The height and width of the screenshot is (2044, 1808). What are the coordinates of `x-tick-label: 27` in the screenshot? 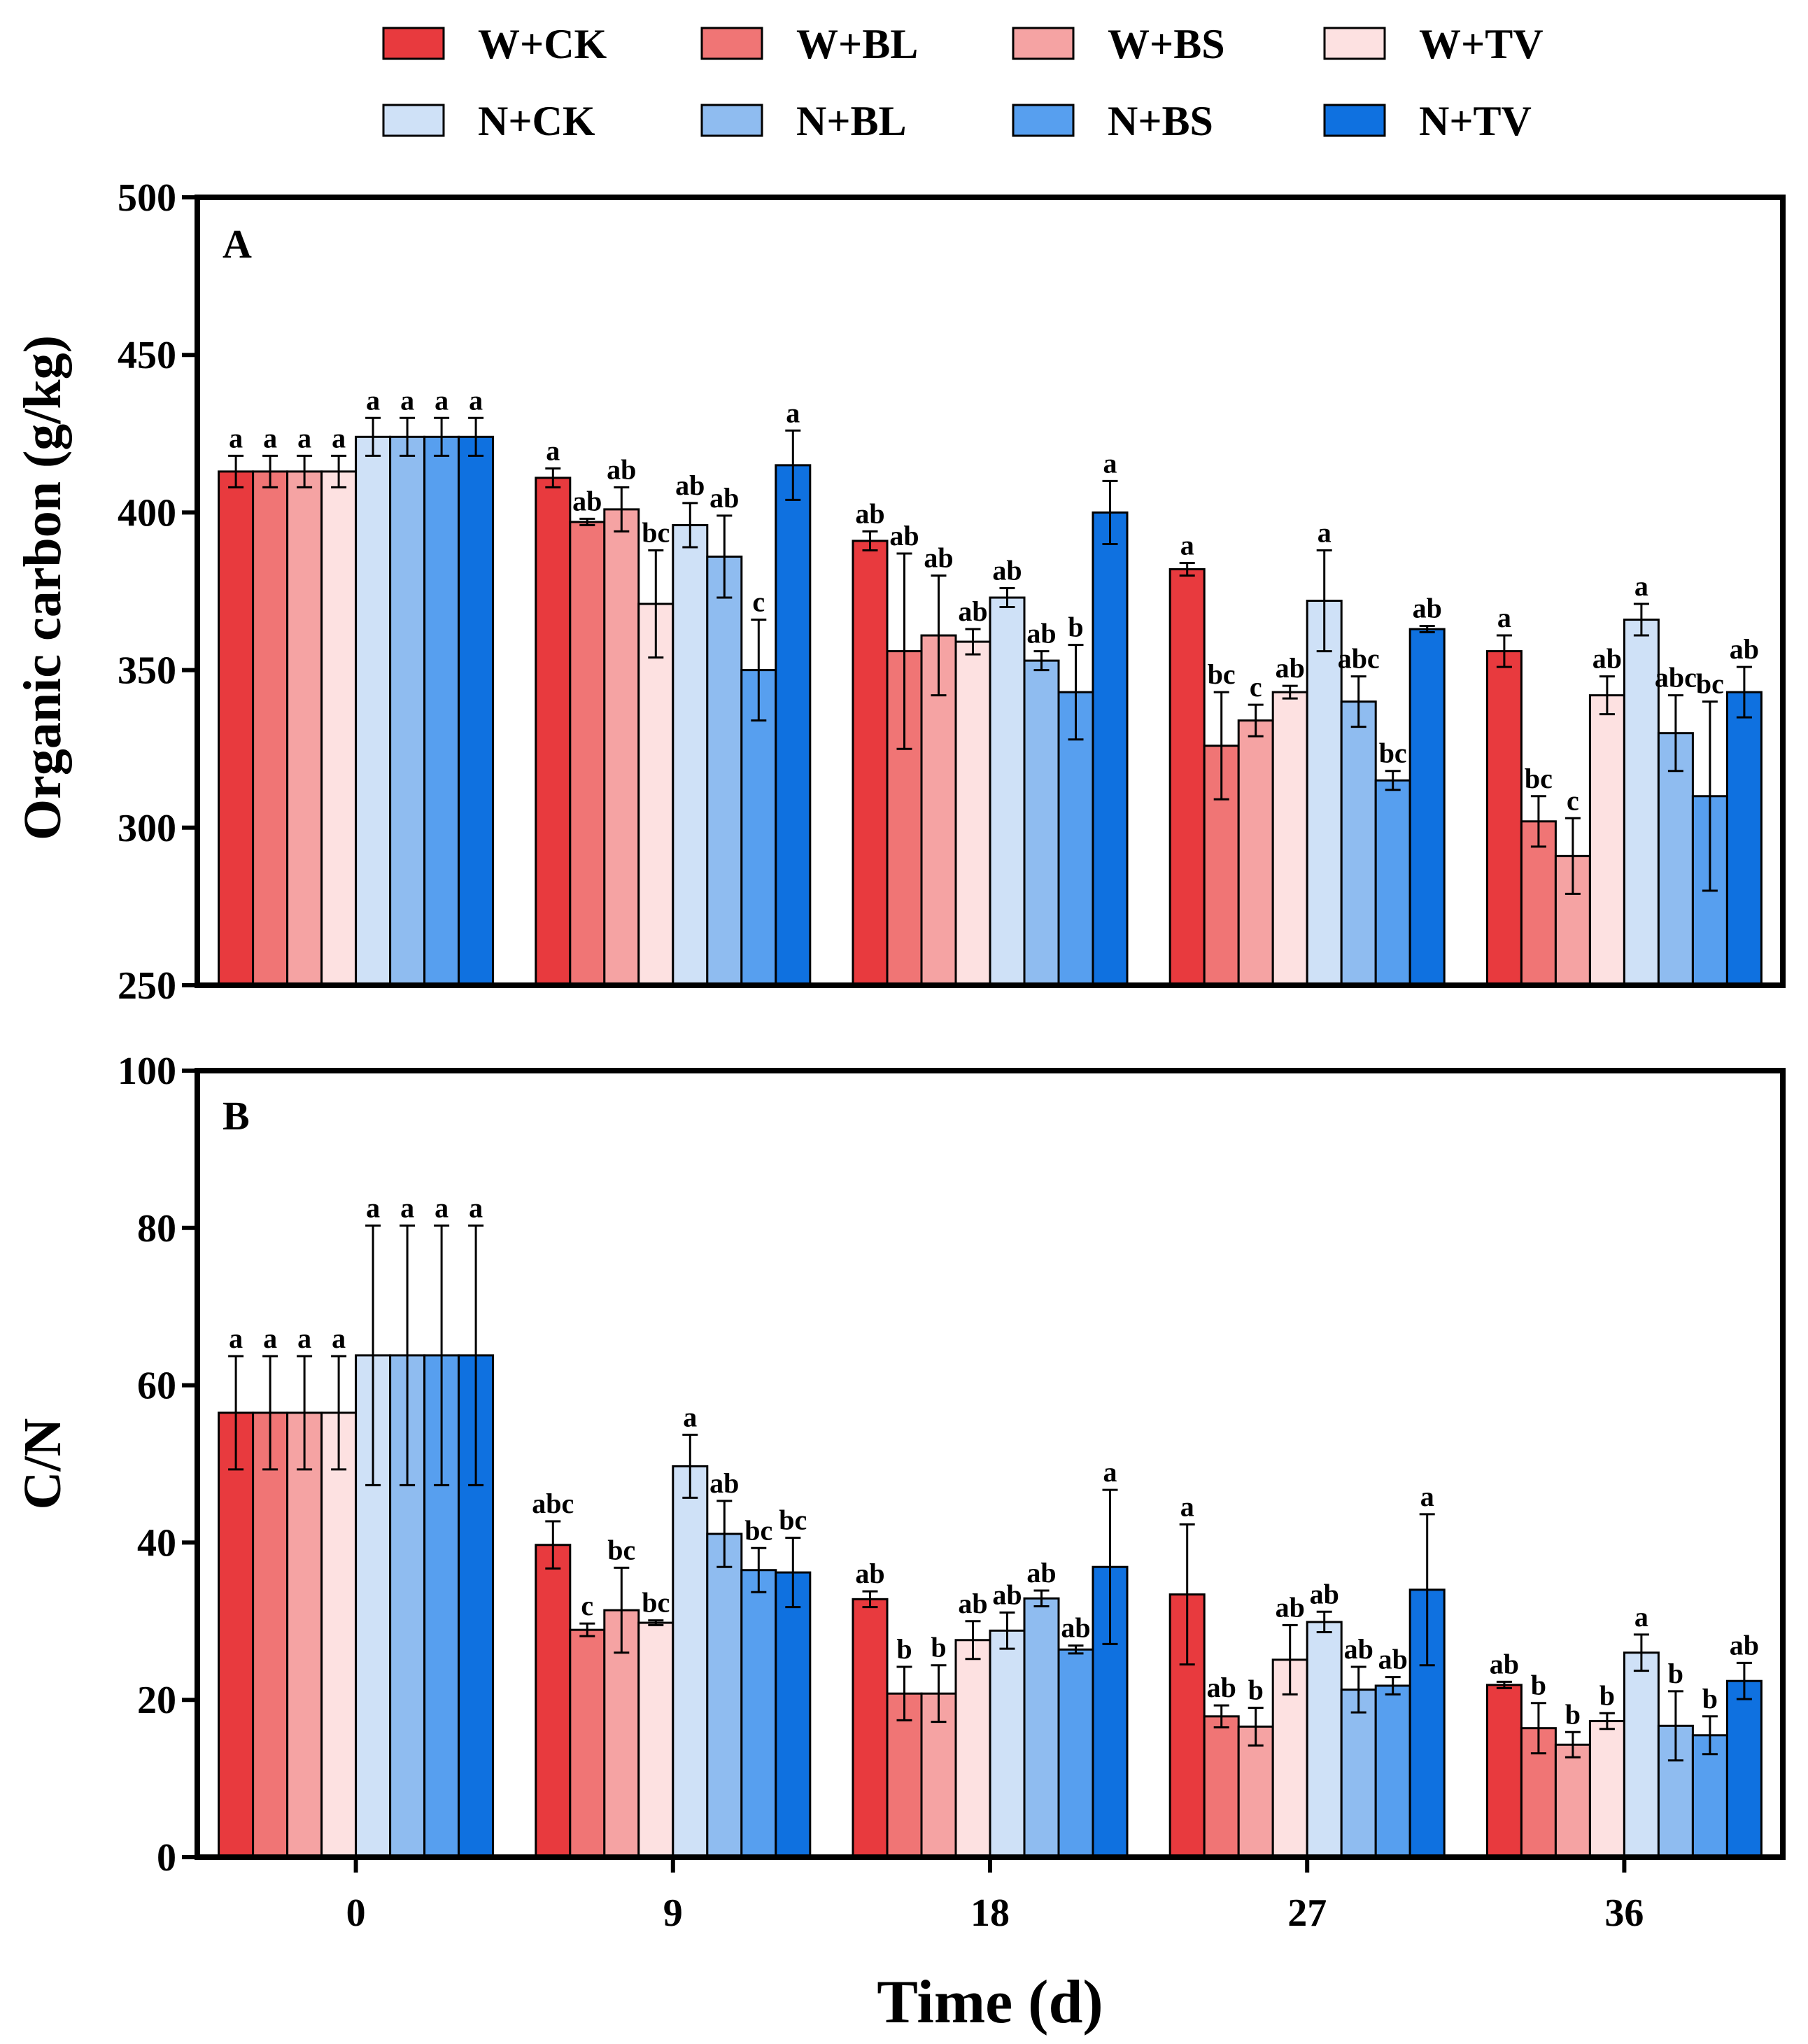 It's located at (1307, 1913).